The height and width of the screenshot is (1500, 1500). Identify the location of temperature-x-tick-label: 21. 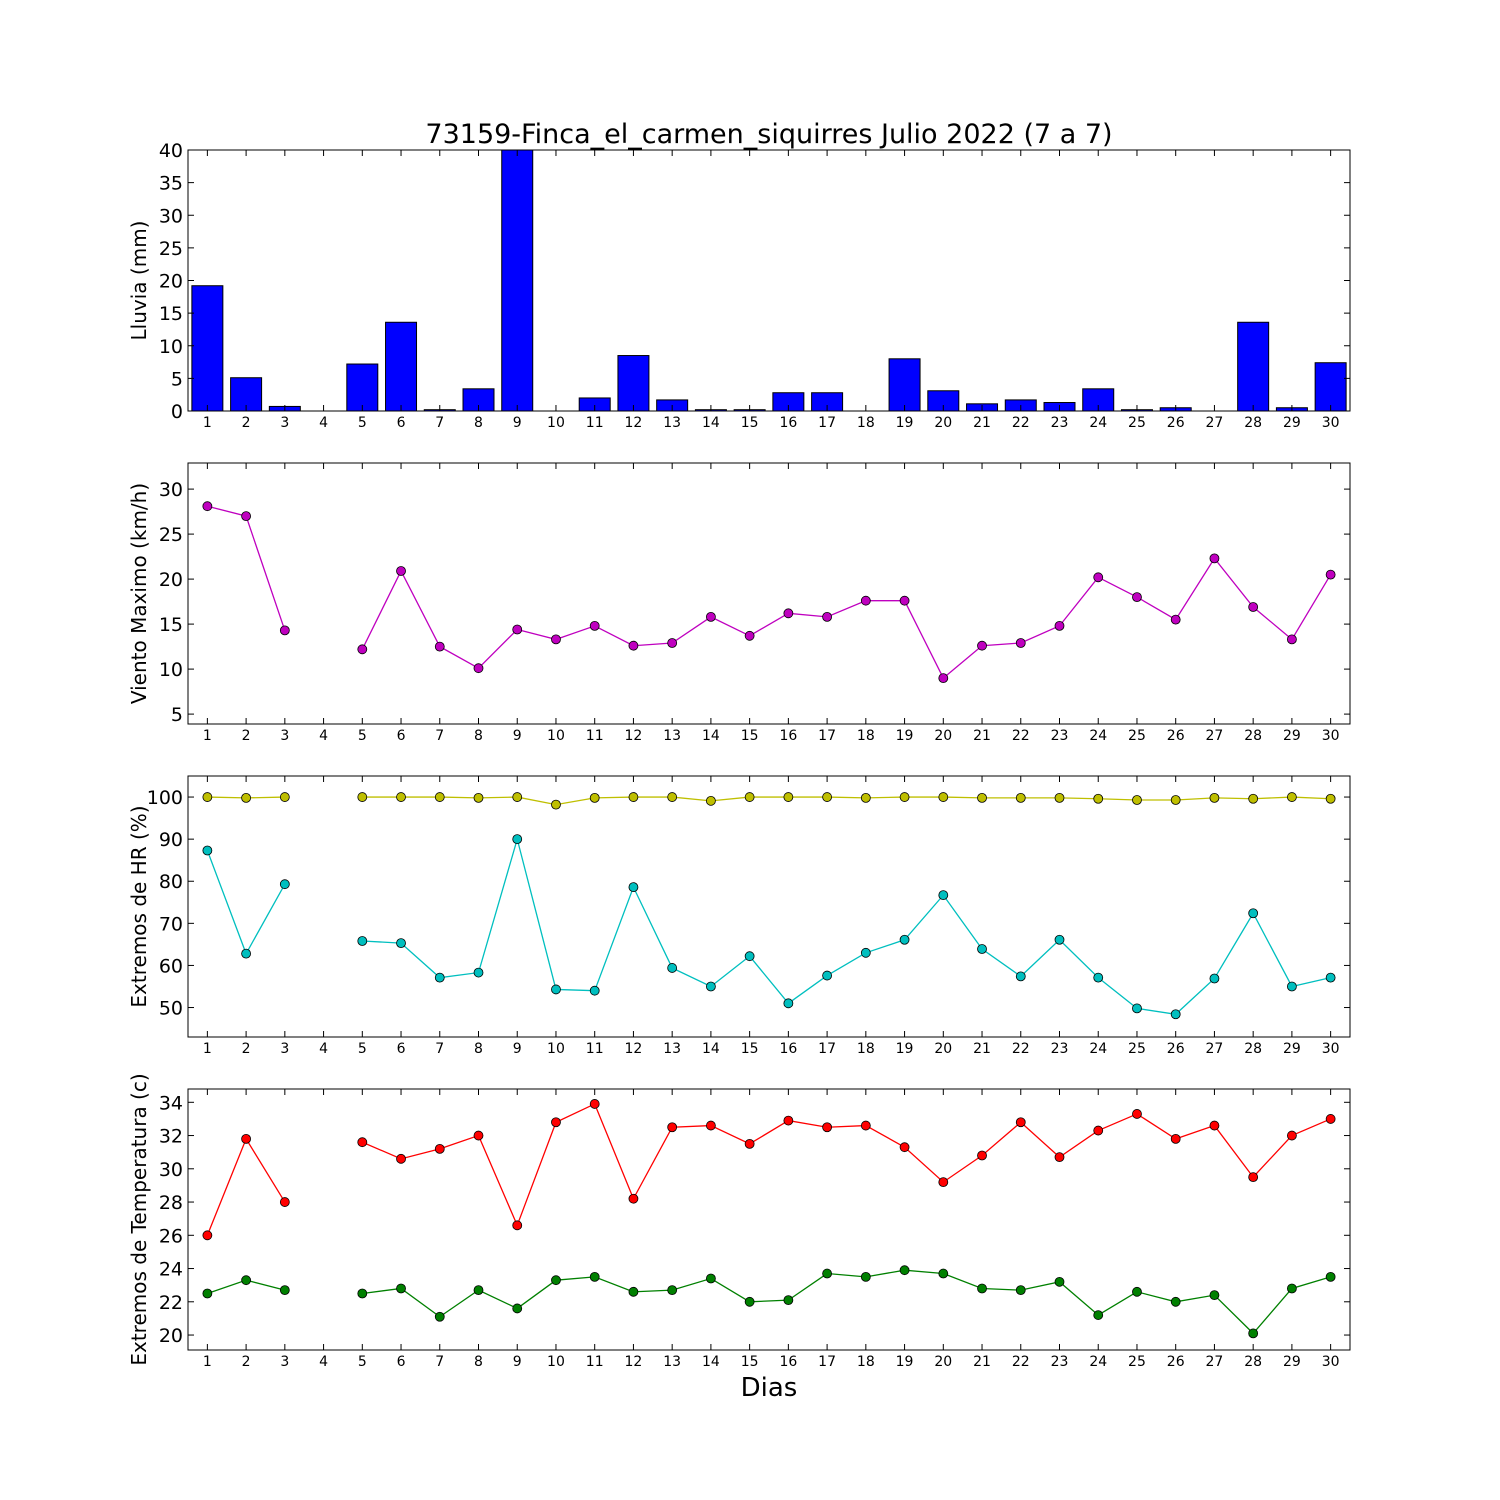
(982, 1362).